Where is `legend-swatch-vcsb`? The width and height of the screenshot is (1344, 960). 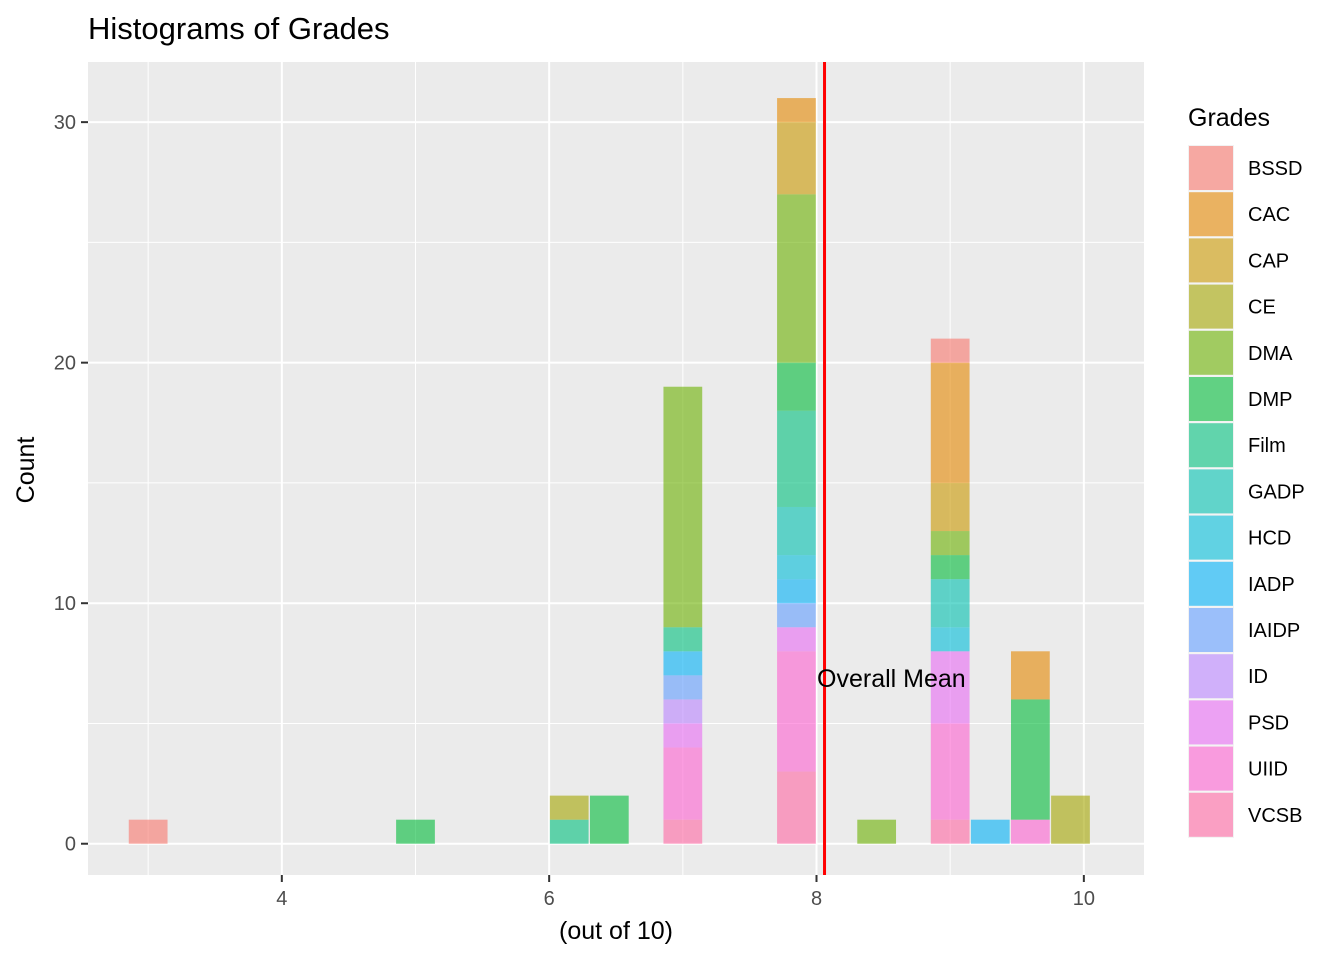
legend-swatch-vcsb is located at coordinates (1211, 814).